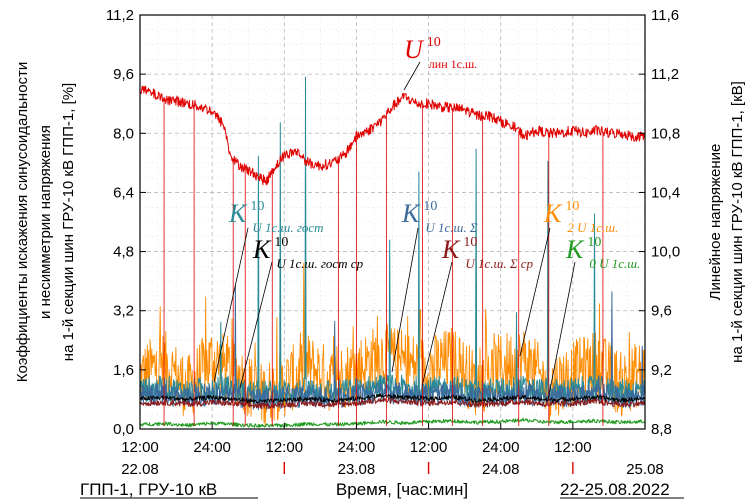 This screenshot has width=756, height=503. I want to click on y-left-title-line3: на 1-й секции шин ГРУ-10 кВ ГПП-1, [%], so click(68, 222).